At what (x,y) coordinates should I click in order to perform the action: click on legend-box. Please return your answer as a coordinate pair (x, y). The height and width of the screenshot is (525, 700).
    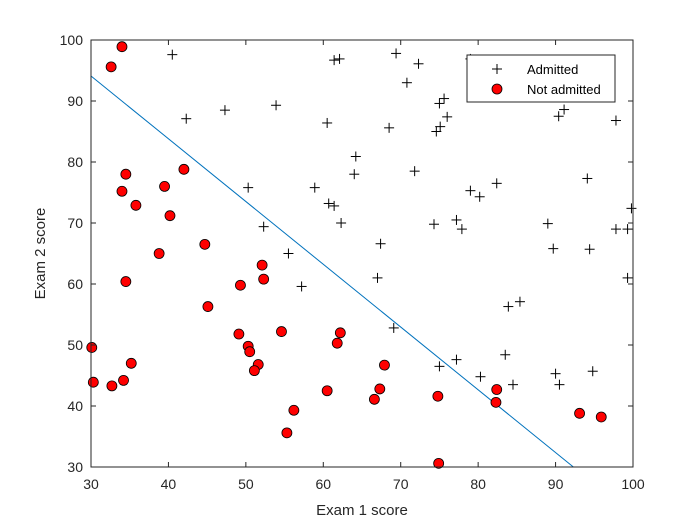
    Looking at the image, I should click on (541, 78).